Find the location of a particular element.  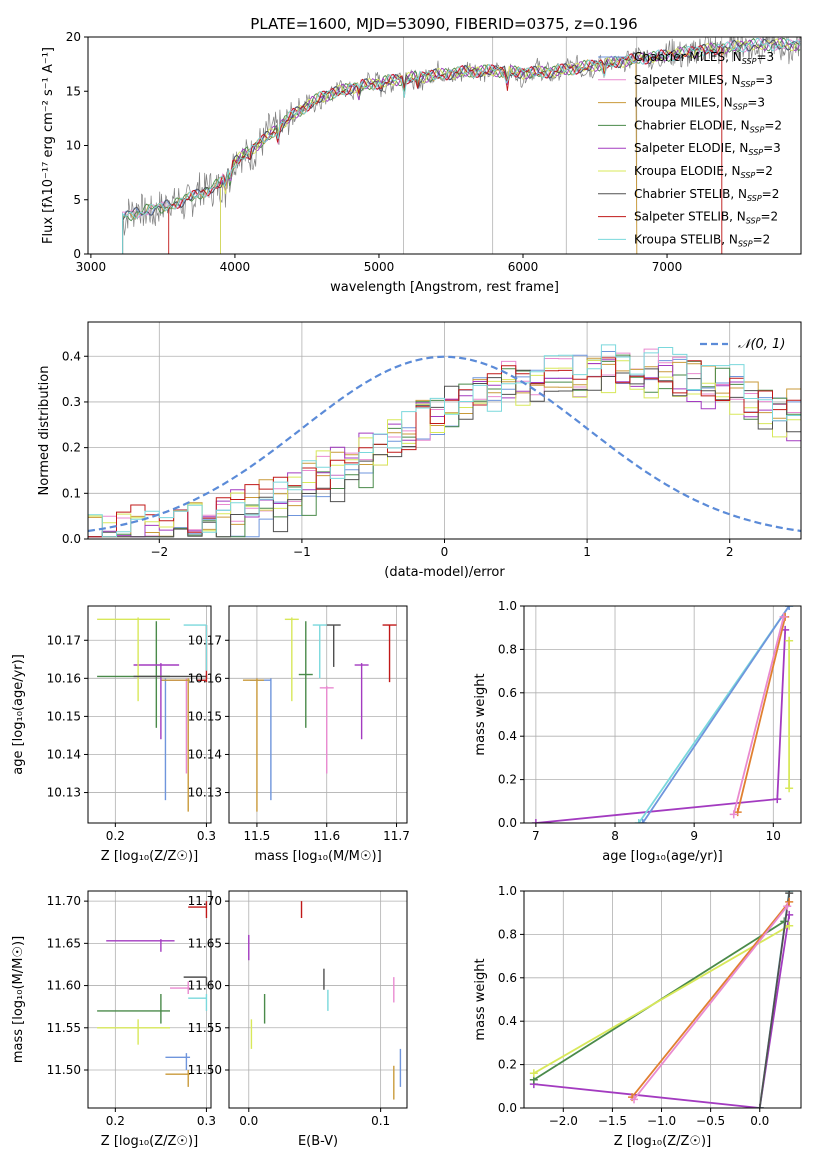

y-tick-label: 10.17 is located at coordinates (205, 640).